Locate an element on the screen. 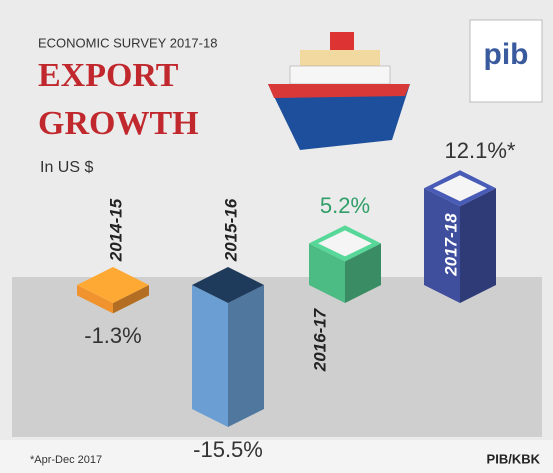 This screenshot has width=553, height=473. title-line: EXPORT is located at coordinates (108, 75).